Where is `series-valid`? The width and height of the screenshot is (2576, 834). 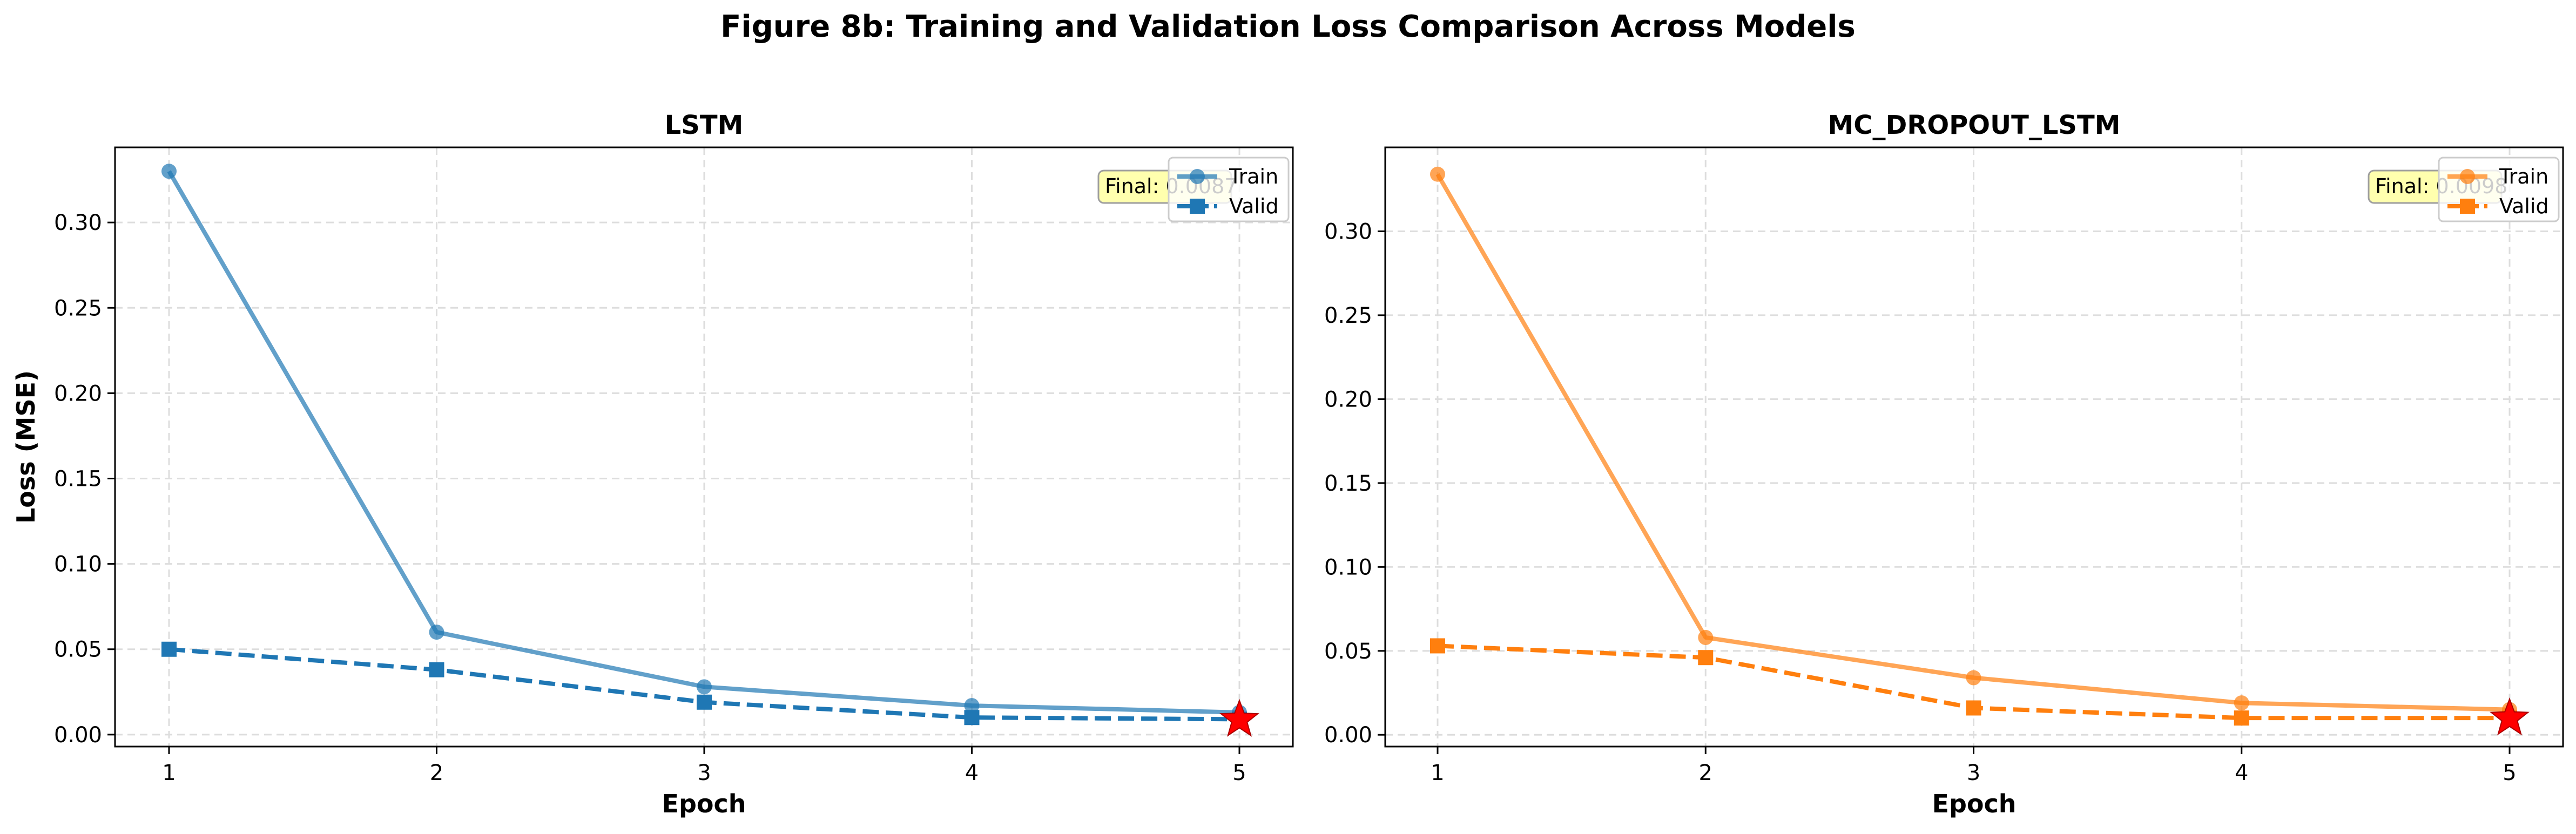
series-valid is located at coordinates (1973, 682).